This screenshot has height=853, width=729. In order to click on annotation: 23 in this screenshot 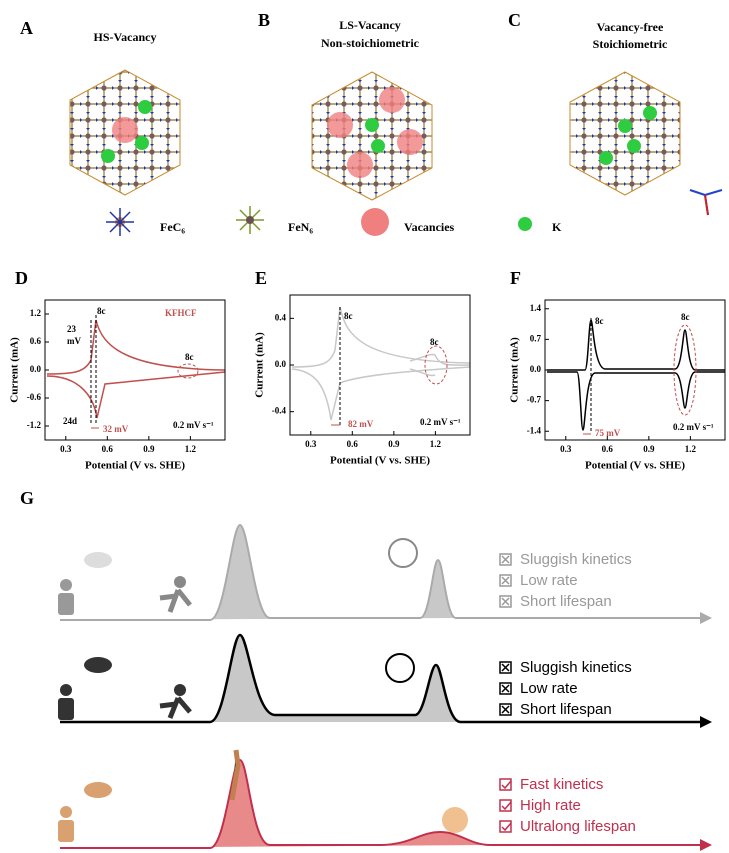, I will do `click(72, 329)`.